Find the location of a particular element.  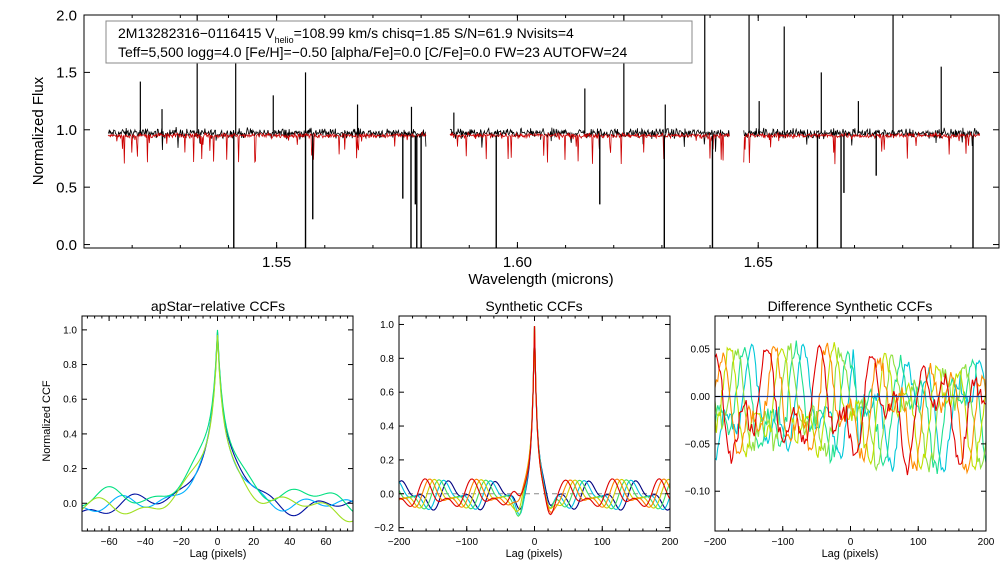

difference-ccf-visit-6-line is located at coordinates (850, 410).